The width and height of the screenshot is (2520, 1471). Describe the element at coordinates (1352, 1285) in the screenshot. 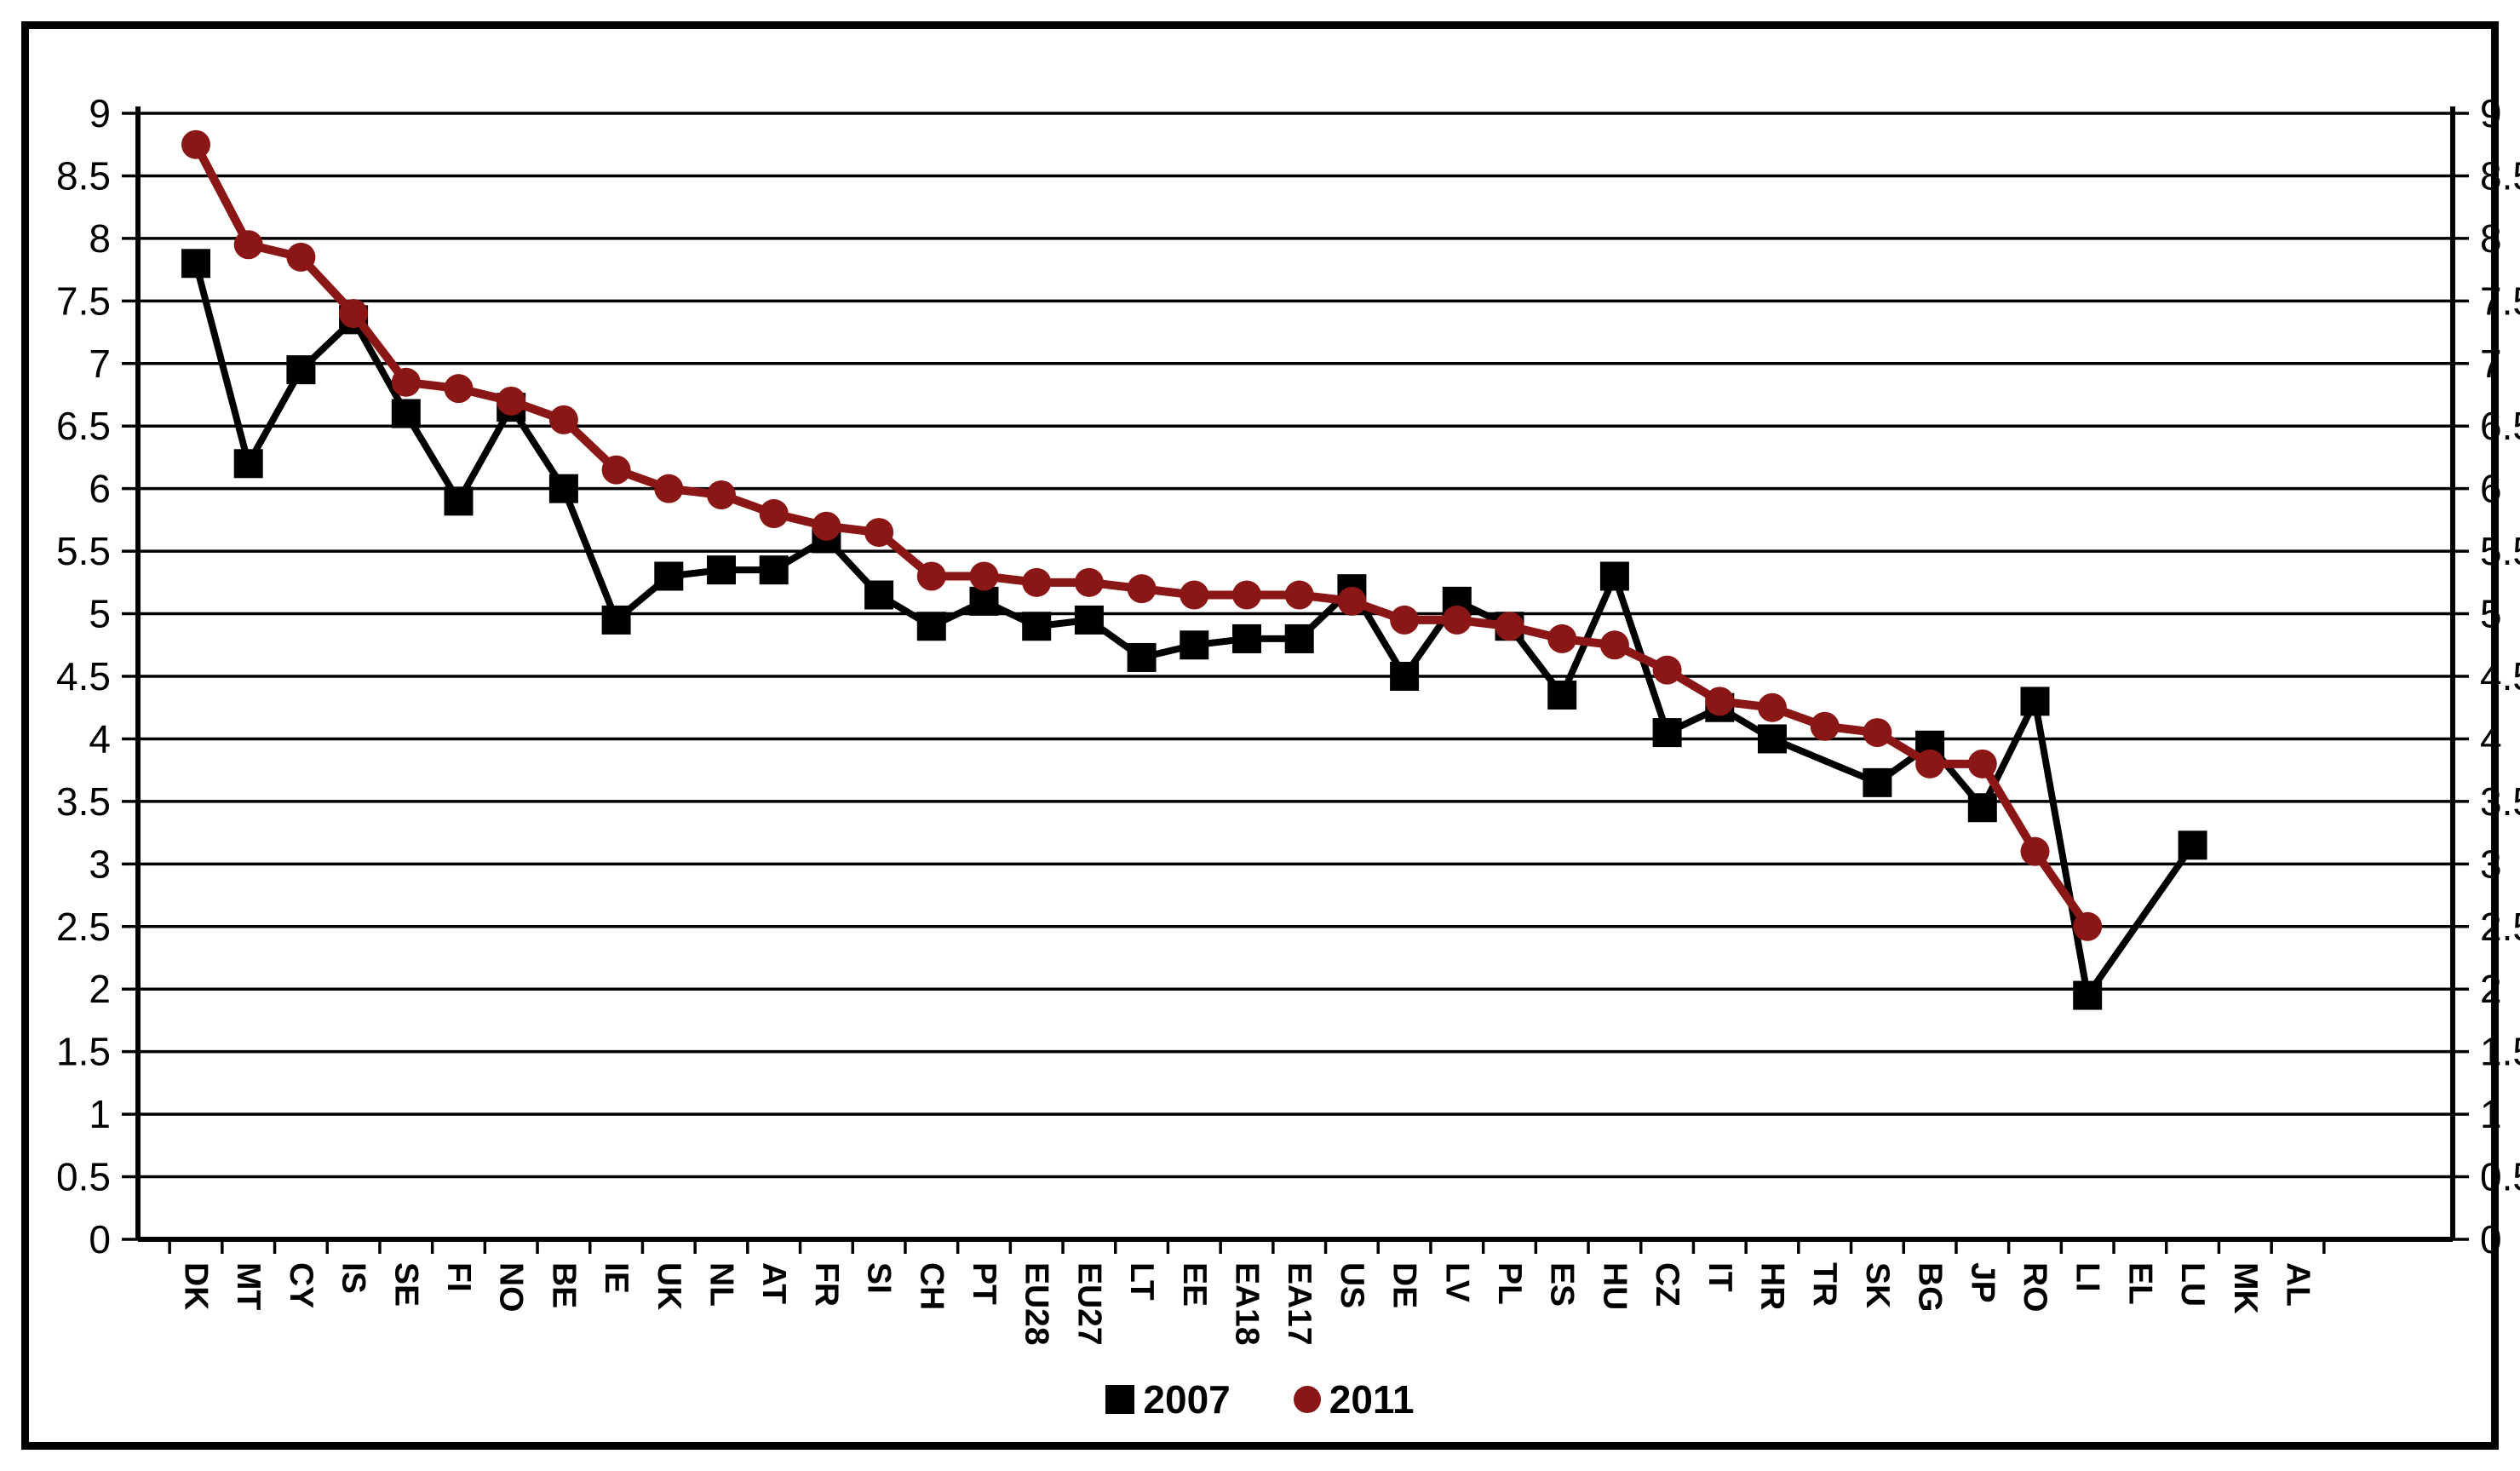

I see `x-axis-tick-label: US` at that location.